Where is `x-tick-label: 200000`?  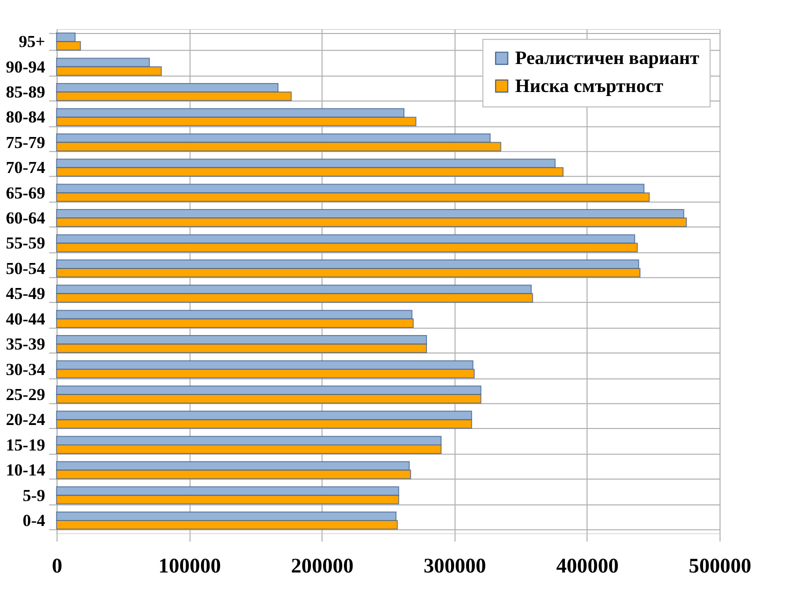 x-tick-label: 200000 is located at coordinates (322, 565).